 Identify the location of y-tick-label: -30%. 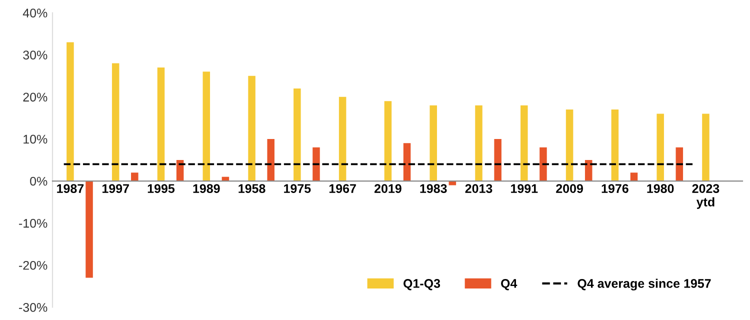
(33, 307).